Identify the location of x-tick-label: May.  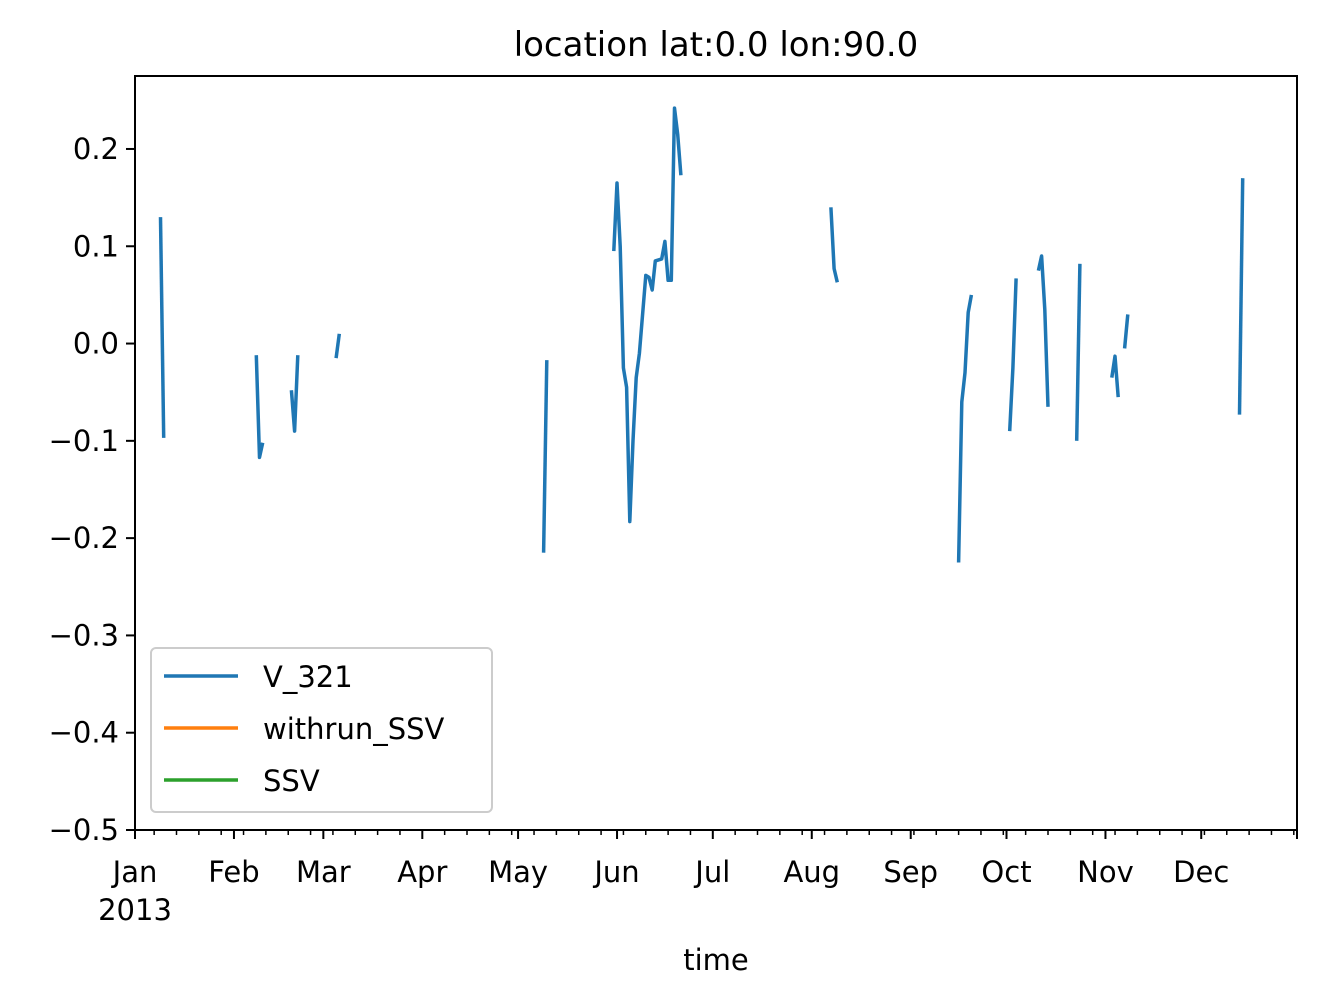
(518, 872).